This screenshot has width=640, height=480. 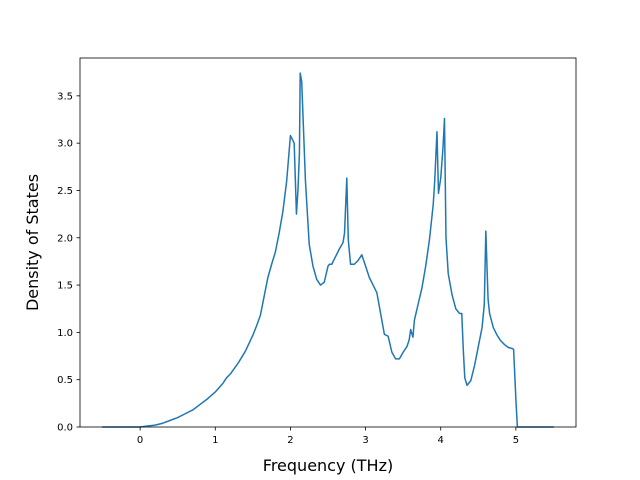 What do you see at coordinates (516, 440) in the screenshot?
I see `x-tick-label: 5` at bounding box center [516, 440].